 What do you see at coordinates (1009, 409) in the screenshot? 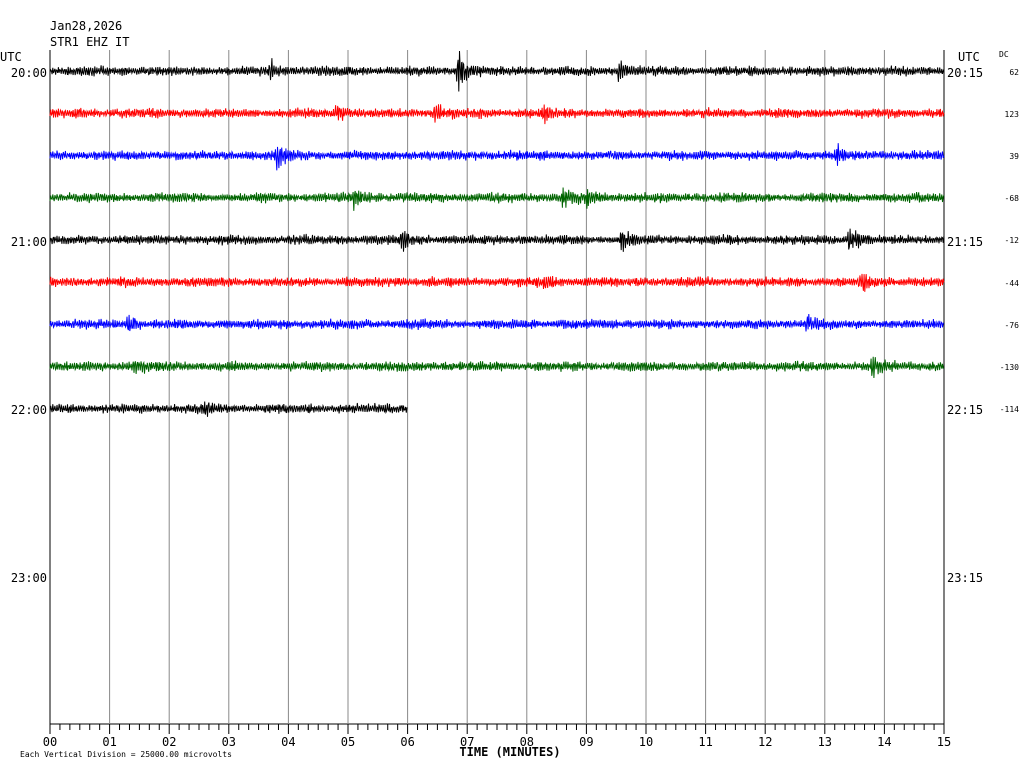
I see `dc-value: -114` at bounding box center [1009, 409].